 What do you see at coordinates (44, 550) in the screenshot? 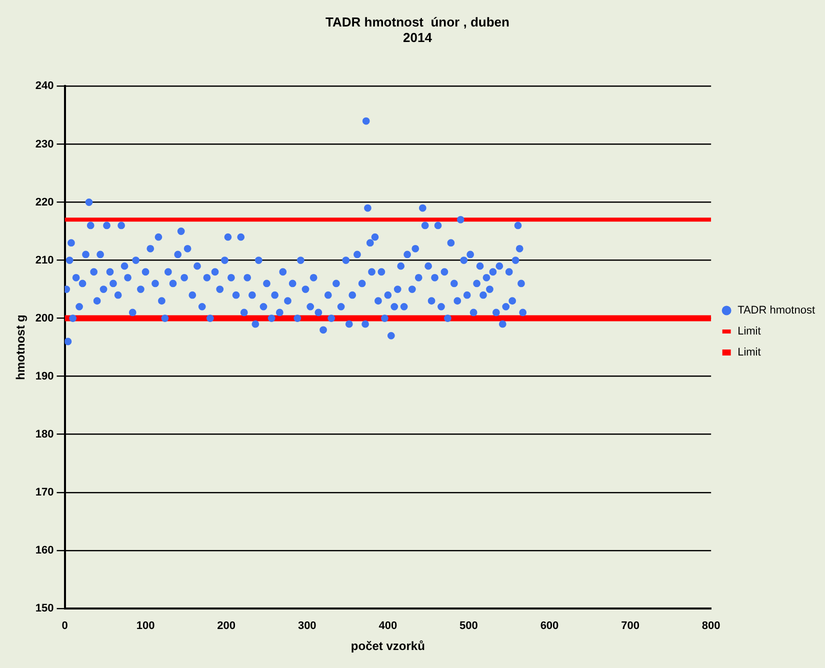
I see `y-tick-label: 160` at bounding box center [44, 550].